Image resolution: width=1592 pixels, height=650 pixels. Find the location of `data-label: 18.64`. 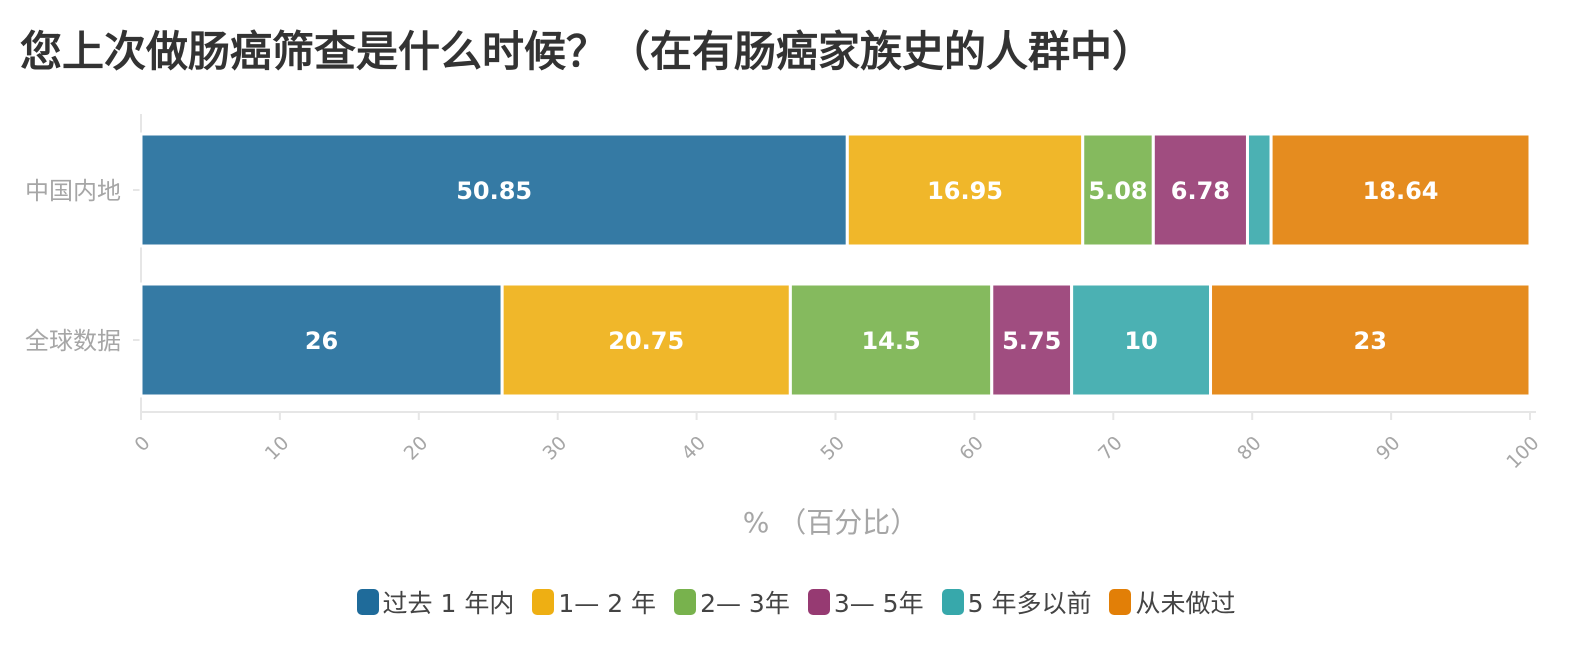

data-label: 18.64 is located at coordinates (1401, 191).